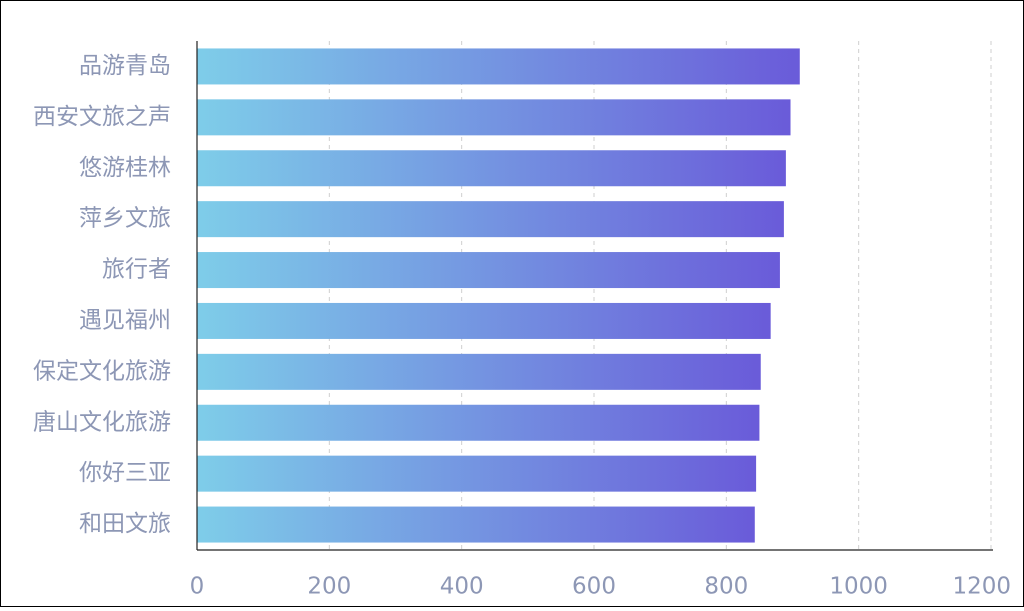 The image size is (1024, 611). What do you see at coordinates (102, 371) in the screenshot?
I see `category-label: 保定文化旅游` at bounding box center [102, 371].